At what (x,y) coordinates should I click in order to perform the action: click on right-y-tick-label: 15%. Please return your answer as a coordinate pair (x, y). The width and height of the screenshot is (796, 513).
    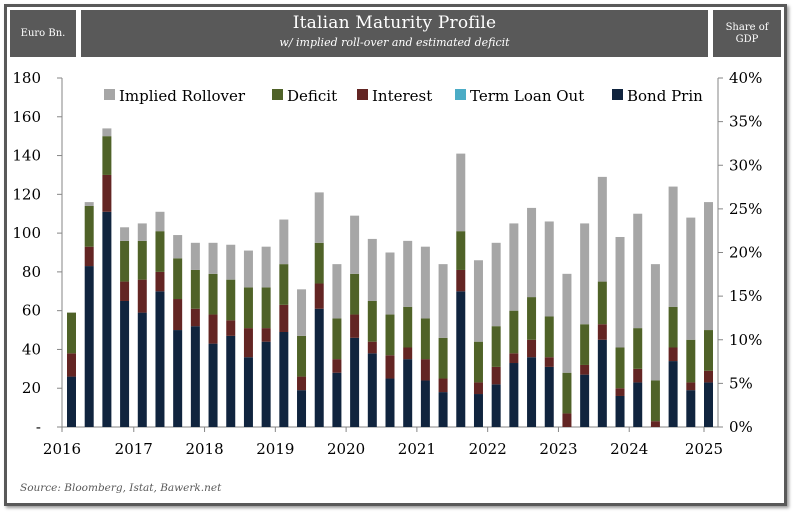
    Looking at the image, I should click on (745, 296).